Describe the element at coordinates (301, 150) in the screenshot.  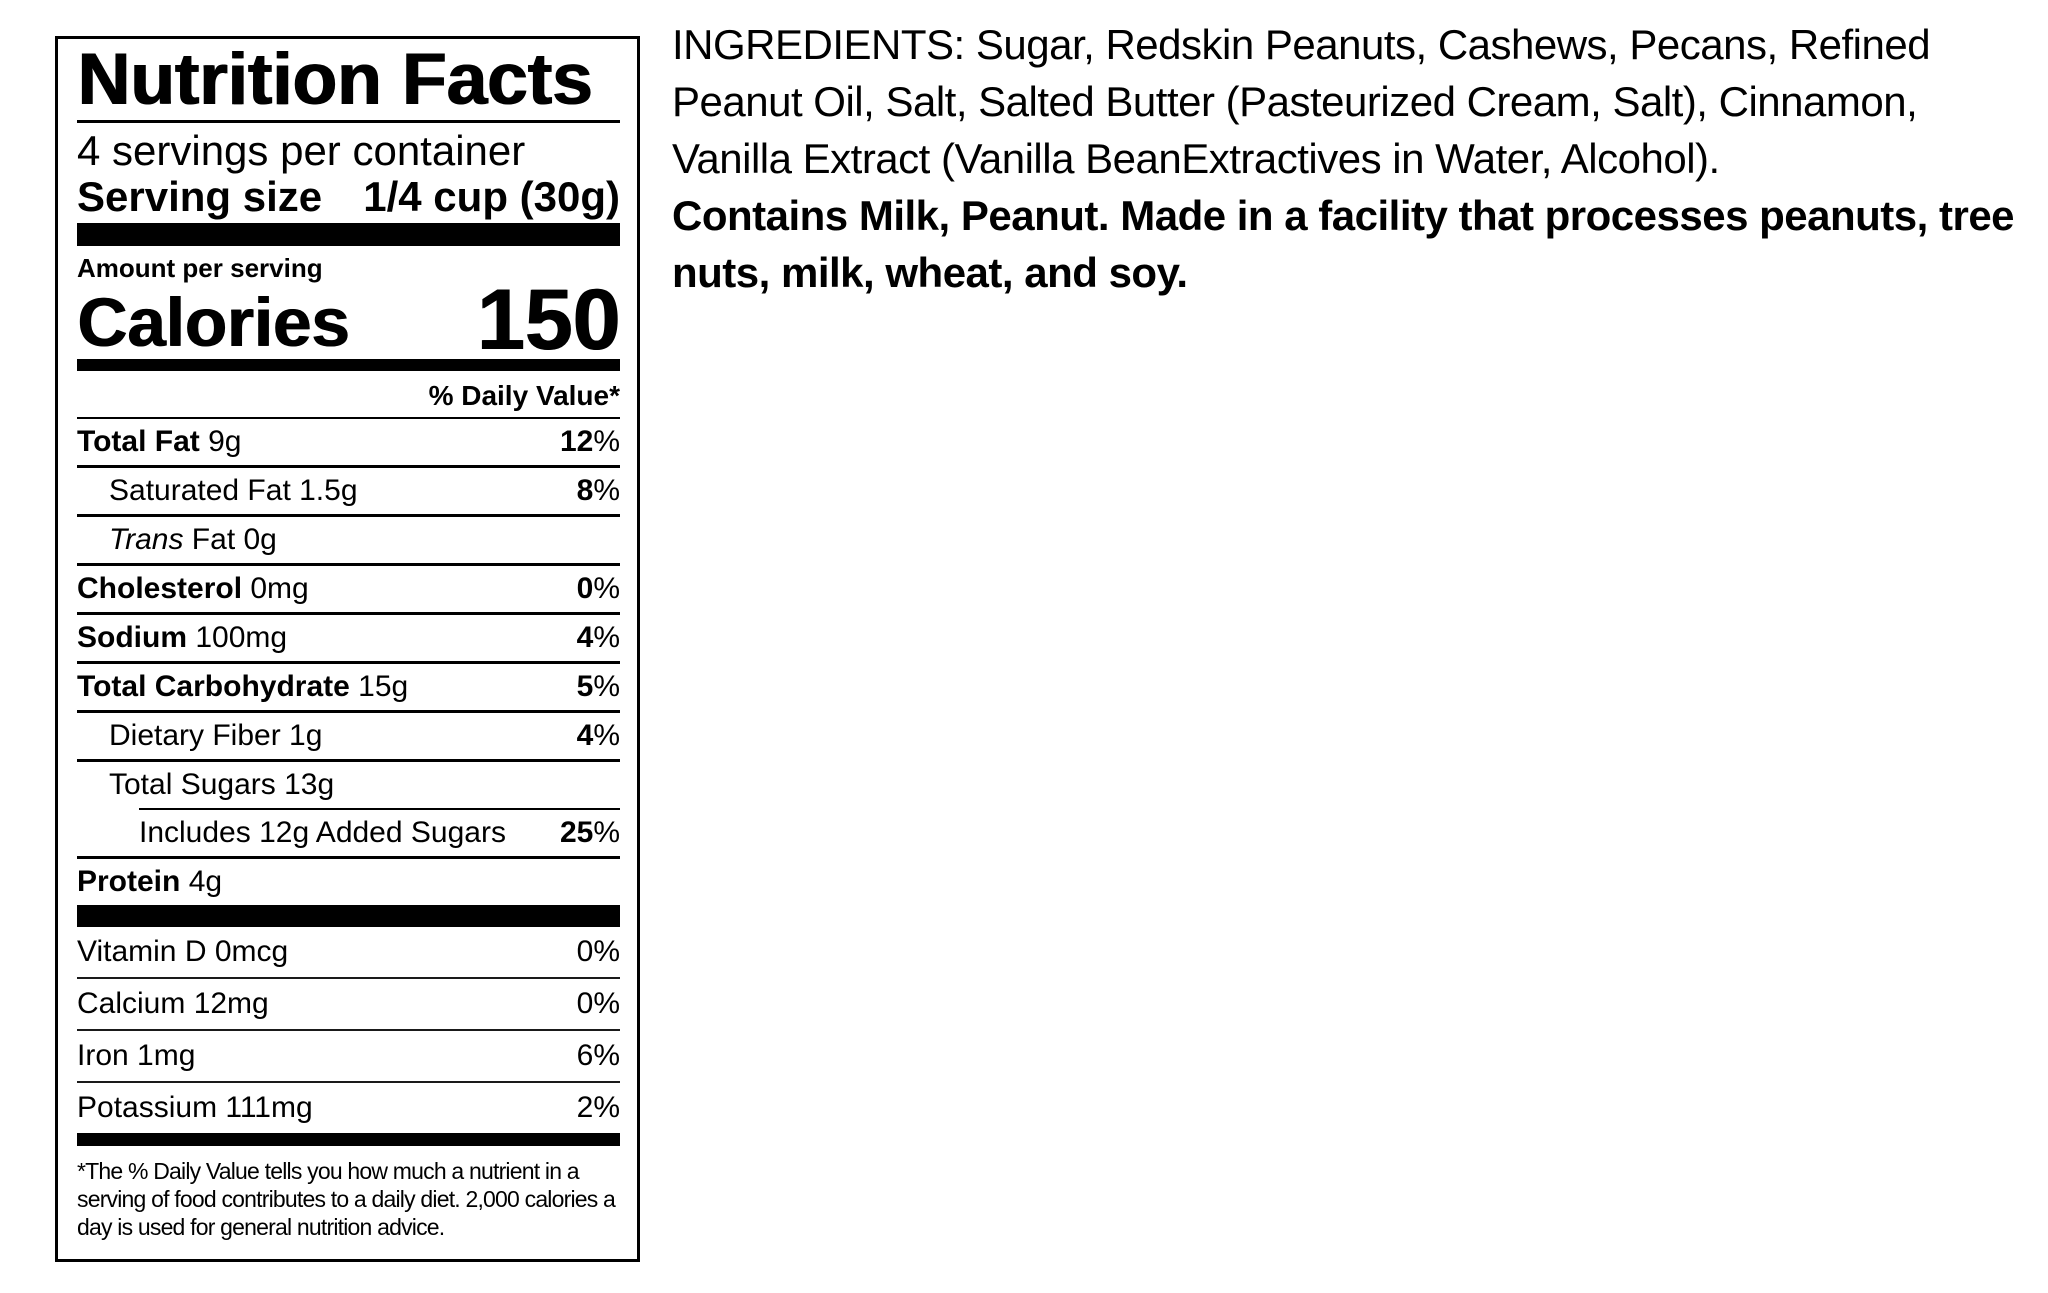
I see `servings-per-container: 4 servings per container` at that location.